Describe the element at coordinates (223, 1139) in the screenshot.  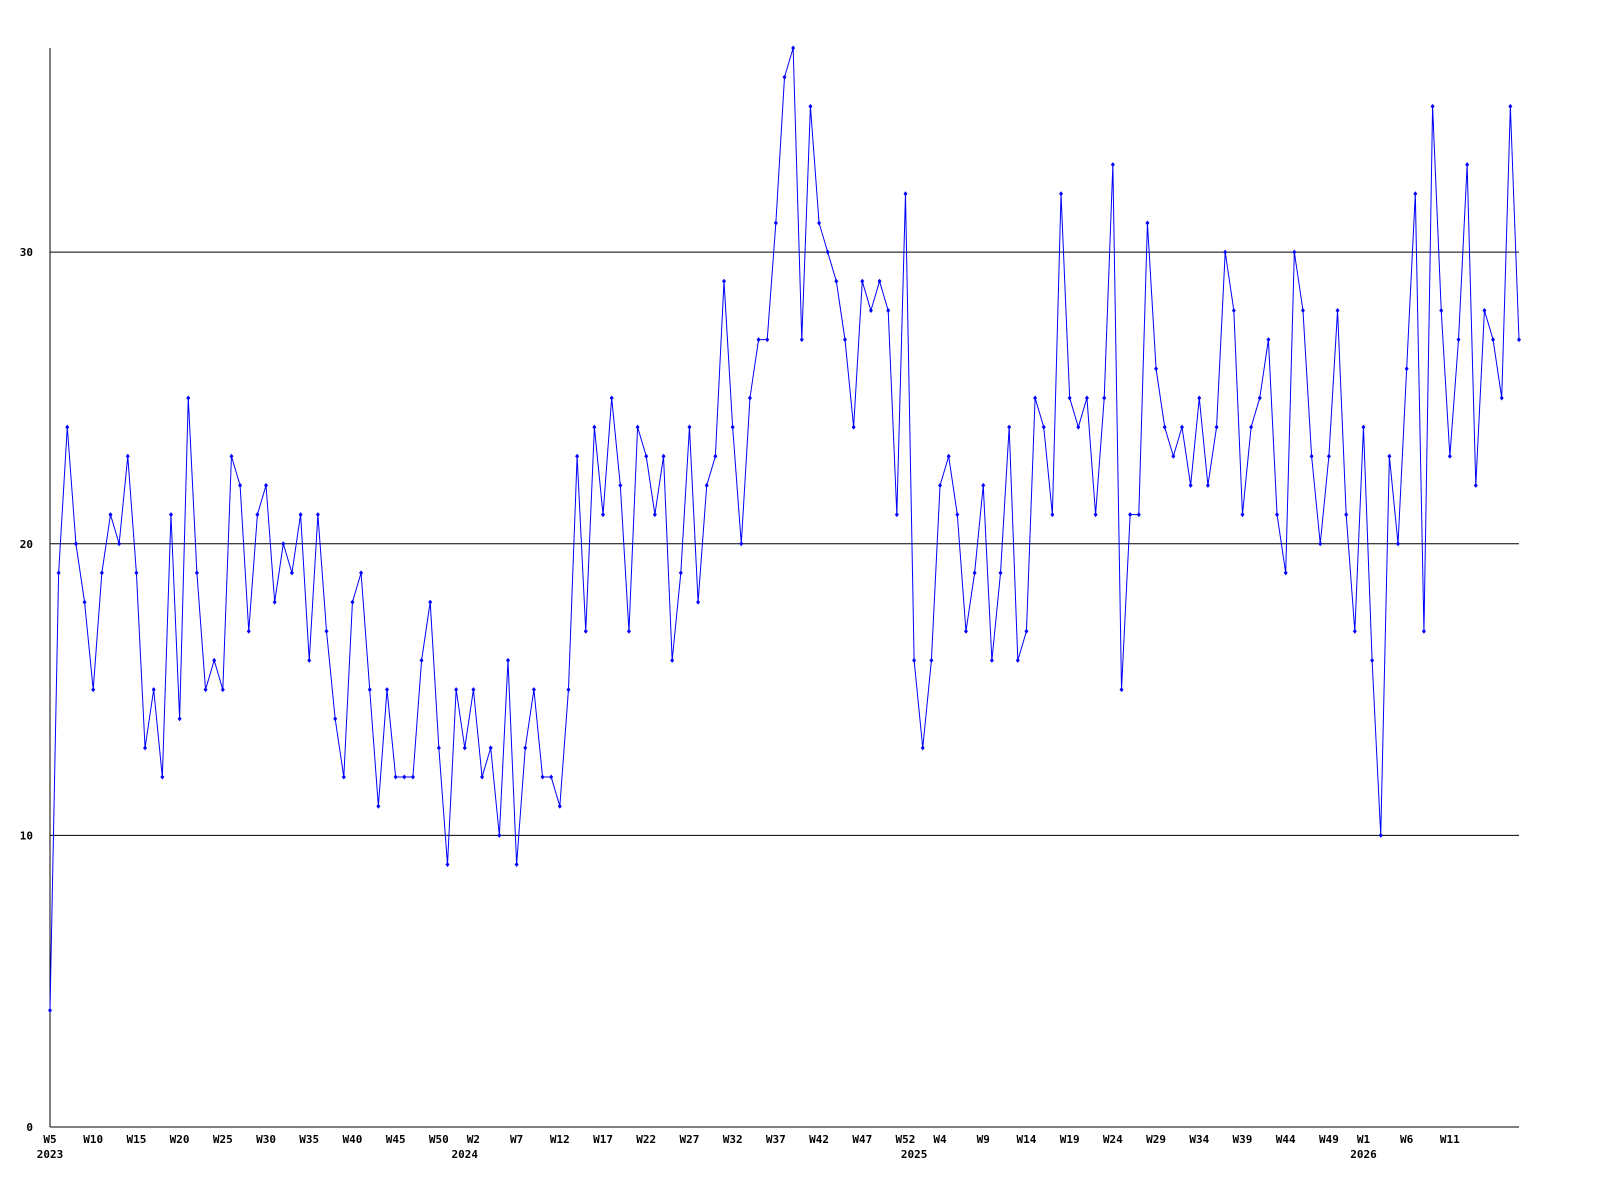
I see `x-tick-label: W25` at that location.